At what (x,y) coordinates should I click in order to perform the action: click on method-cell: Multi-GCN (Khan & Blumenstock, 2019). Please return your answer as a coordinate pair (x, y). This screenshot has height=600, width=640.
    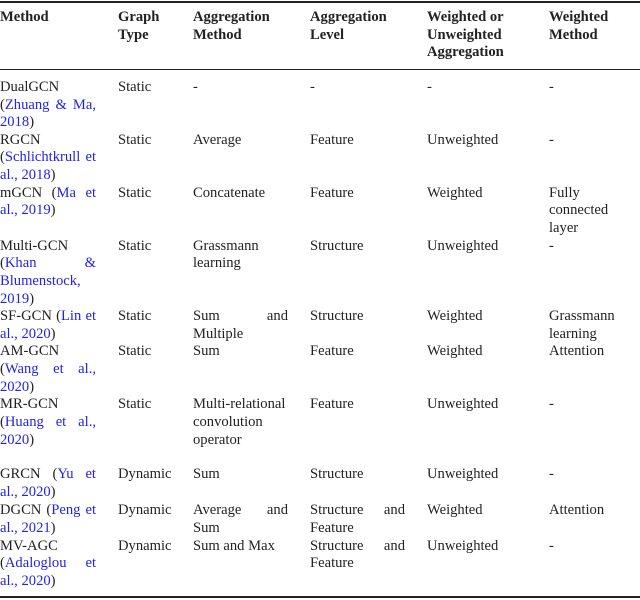
    Looking at the image, I should click on (48, 272).